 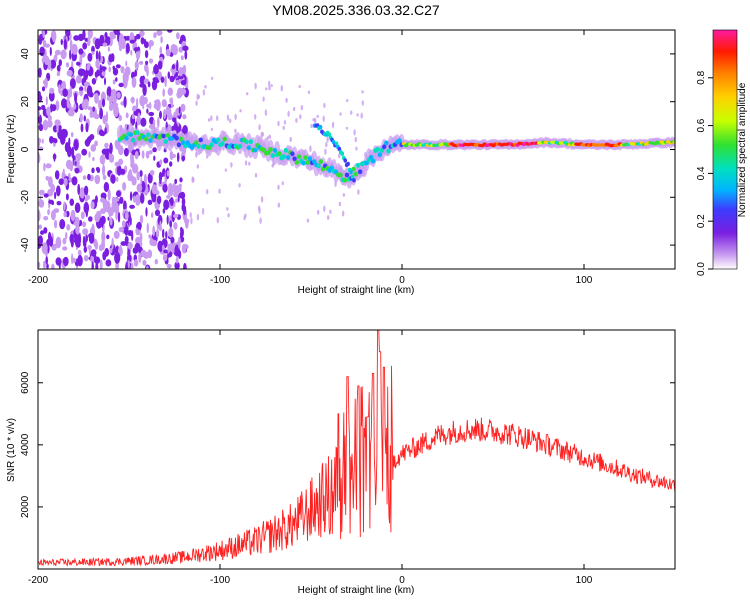 What do you see at coordinates (11, 450) in the screenshot?
I see `snr-y-label: SNR (10 * v/v)` at bounding box center [11, 450].